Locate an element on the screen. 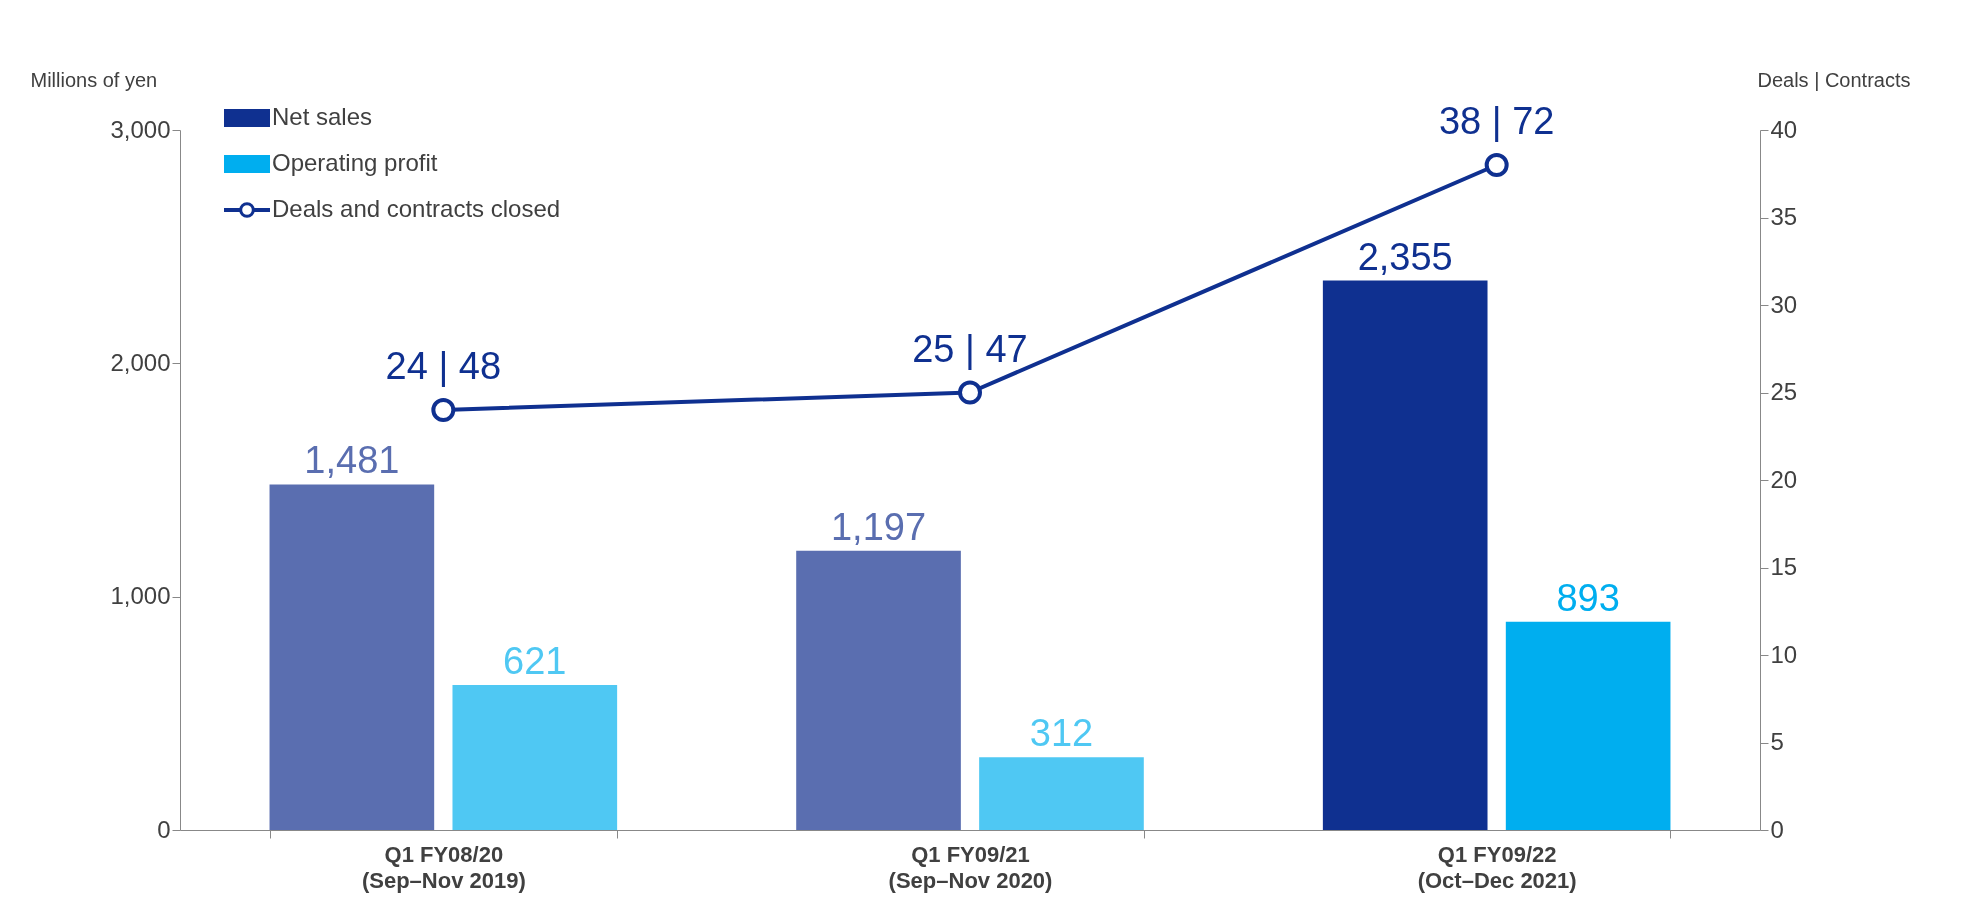 This screenshot has width=1964, height=900. x-tick-label: Q1 FY08/20 (Sep–Nov 2019) is located at coordinates (443, 867).